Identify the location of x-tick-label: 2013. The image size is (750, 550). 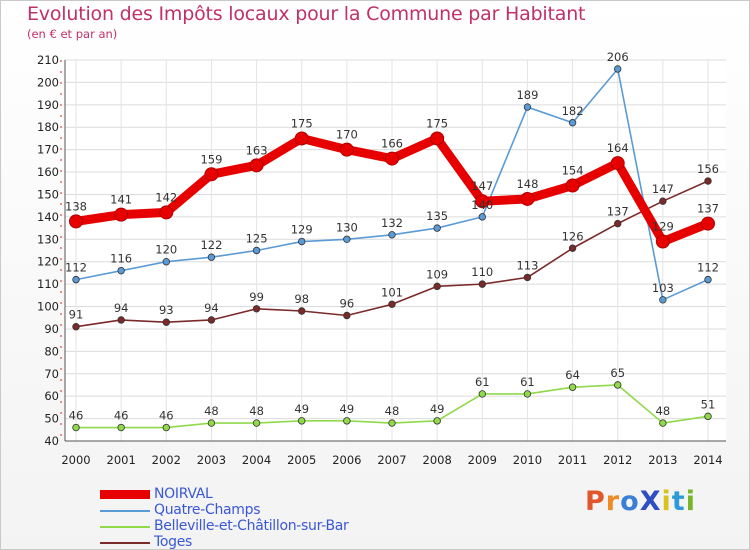
(662, 460).